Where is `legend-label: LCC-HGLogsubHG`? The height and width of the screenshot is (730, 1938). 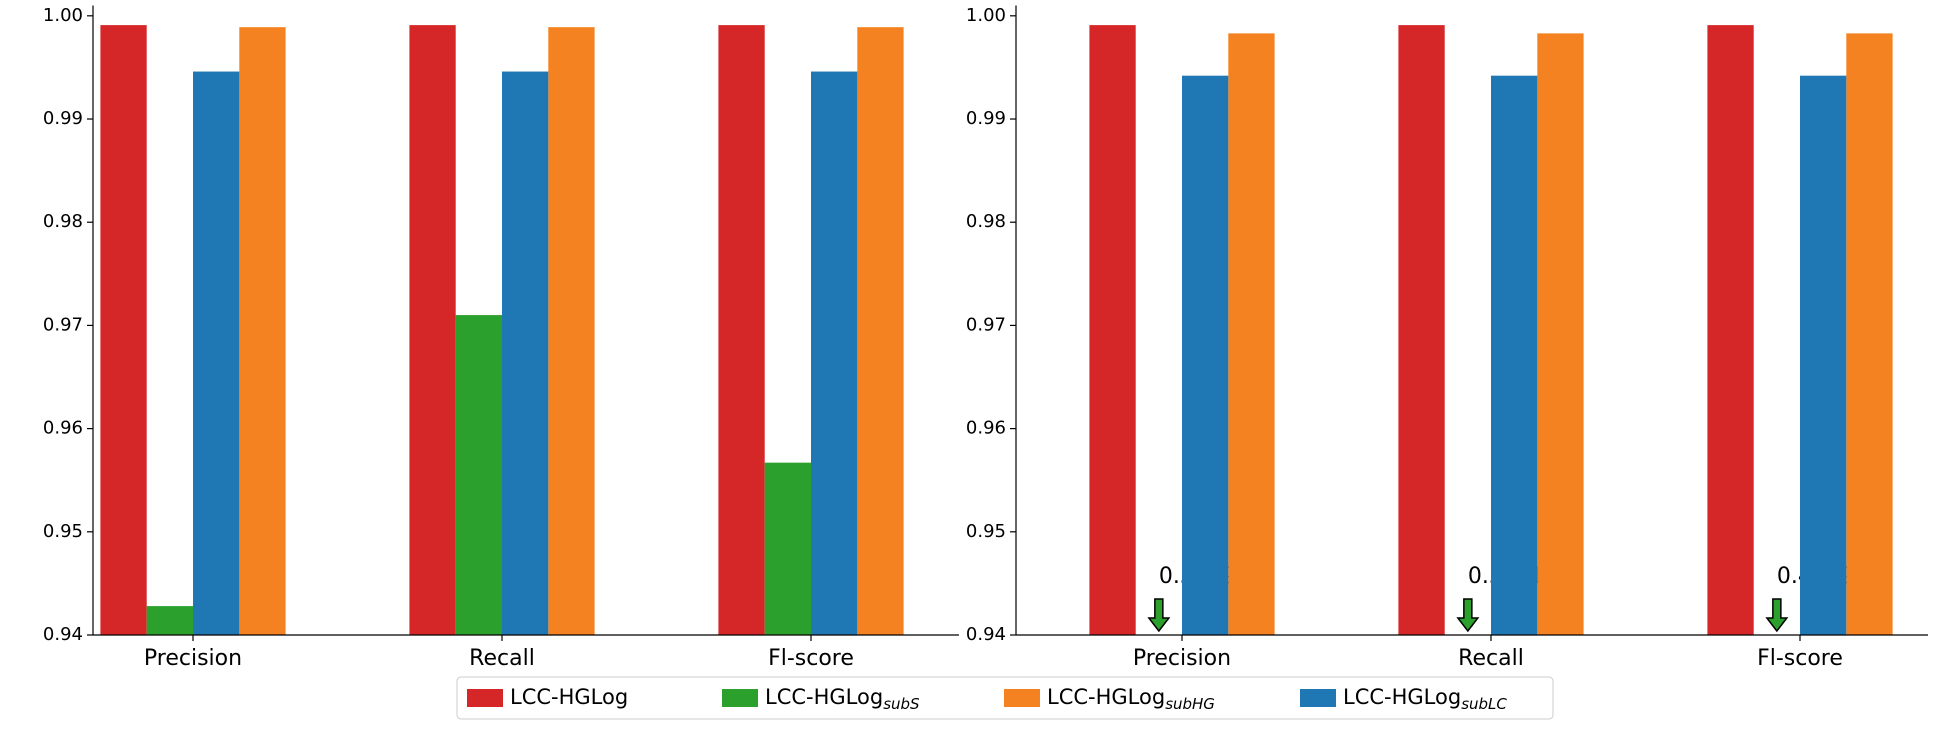 legend-label: LCC-HGLogsubHG is located at coordinates (1131, 699).